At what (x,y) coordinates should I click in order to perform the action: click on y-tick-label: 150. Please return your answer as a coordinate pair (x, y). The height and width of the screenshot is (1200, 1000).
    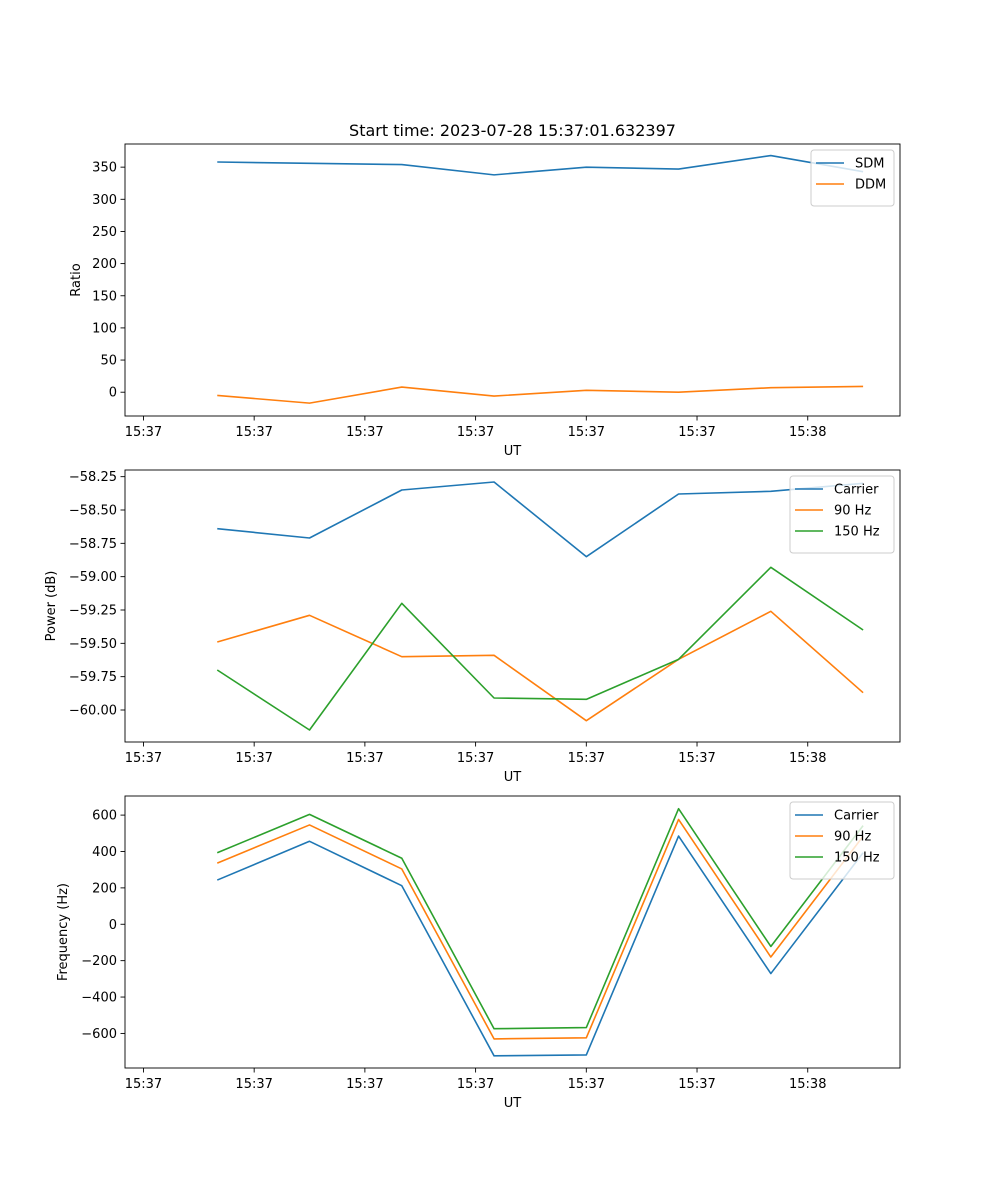
    Looking at the image, I should click on (104, 296).